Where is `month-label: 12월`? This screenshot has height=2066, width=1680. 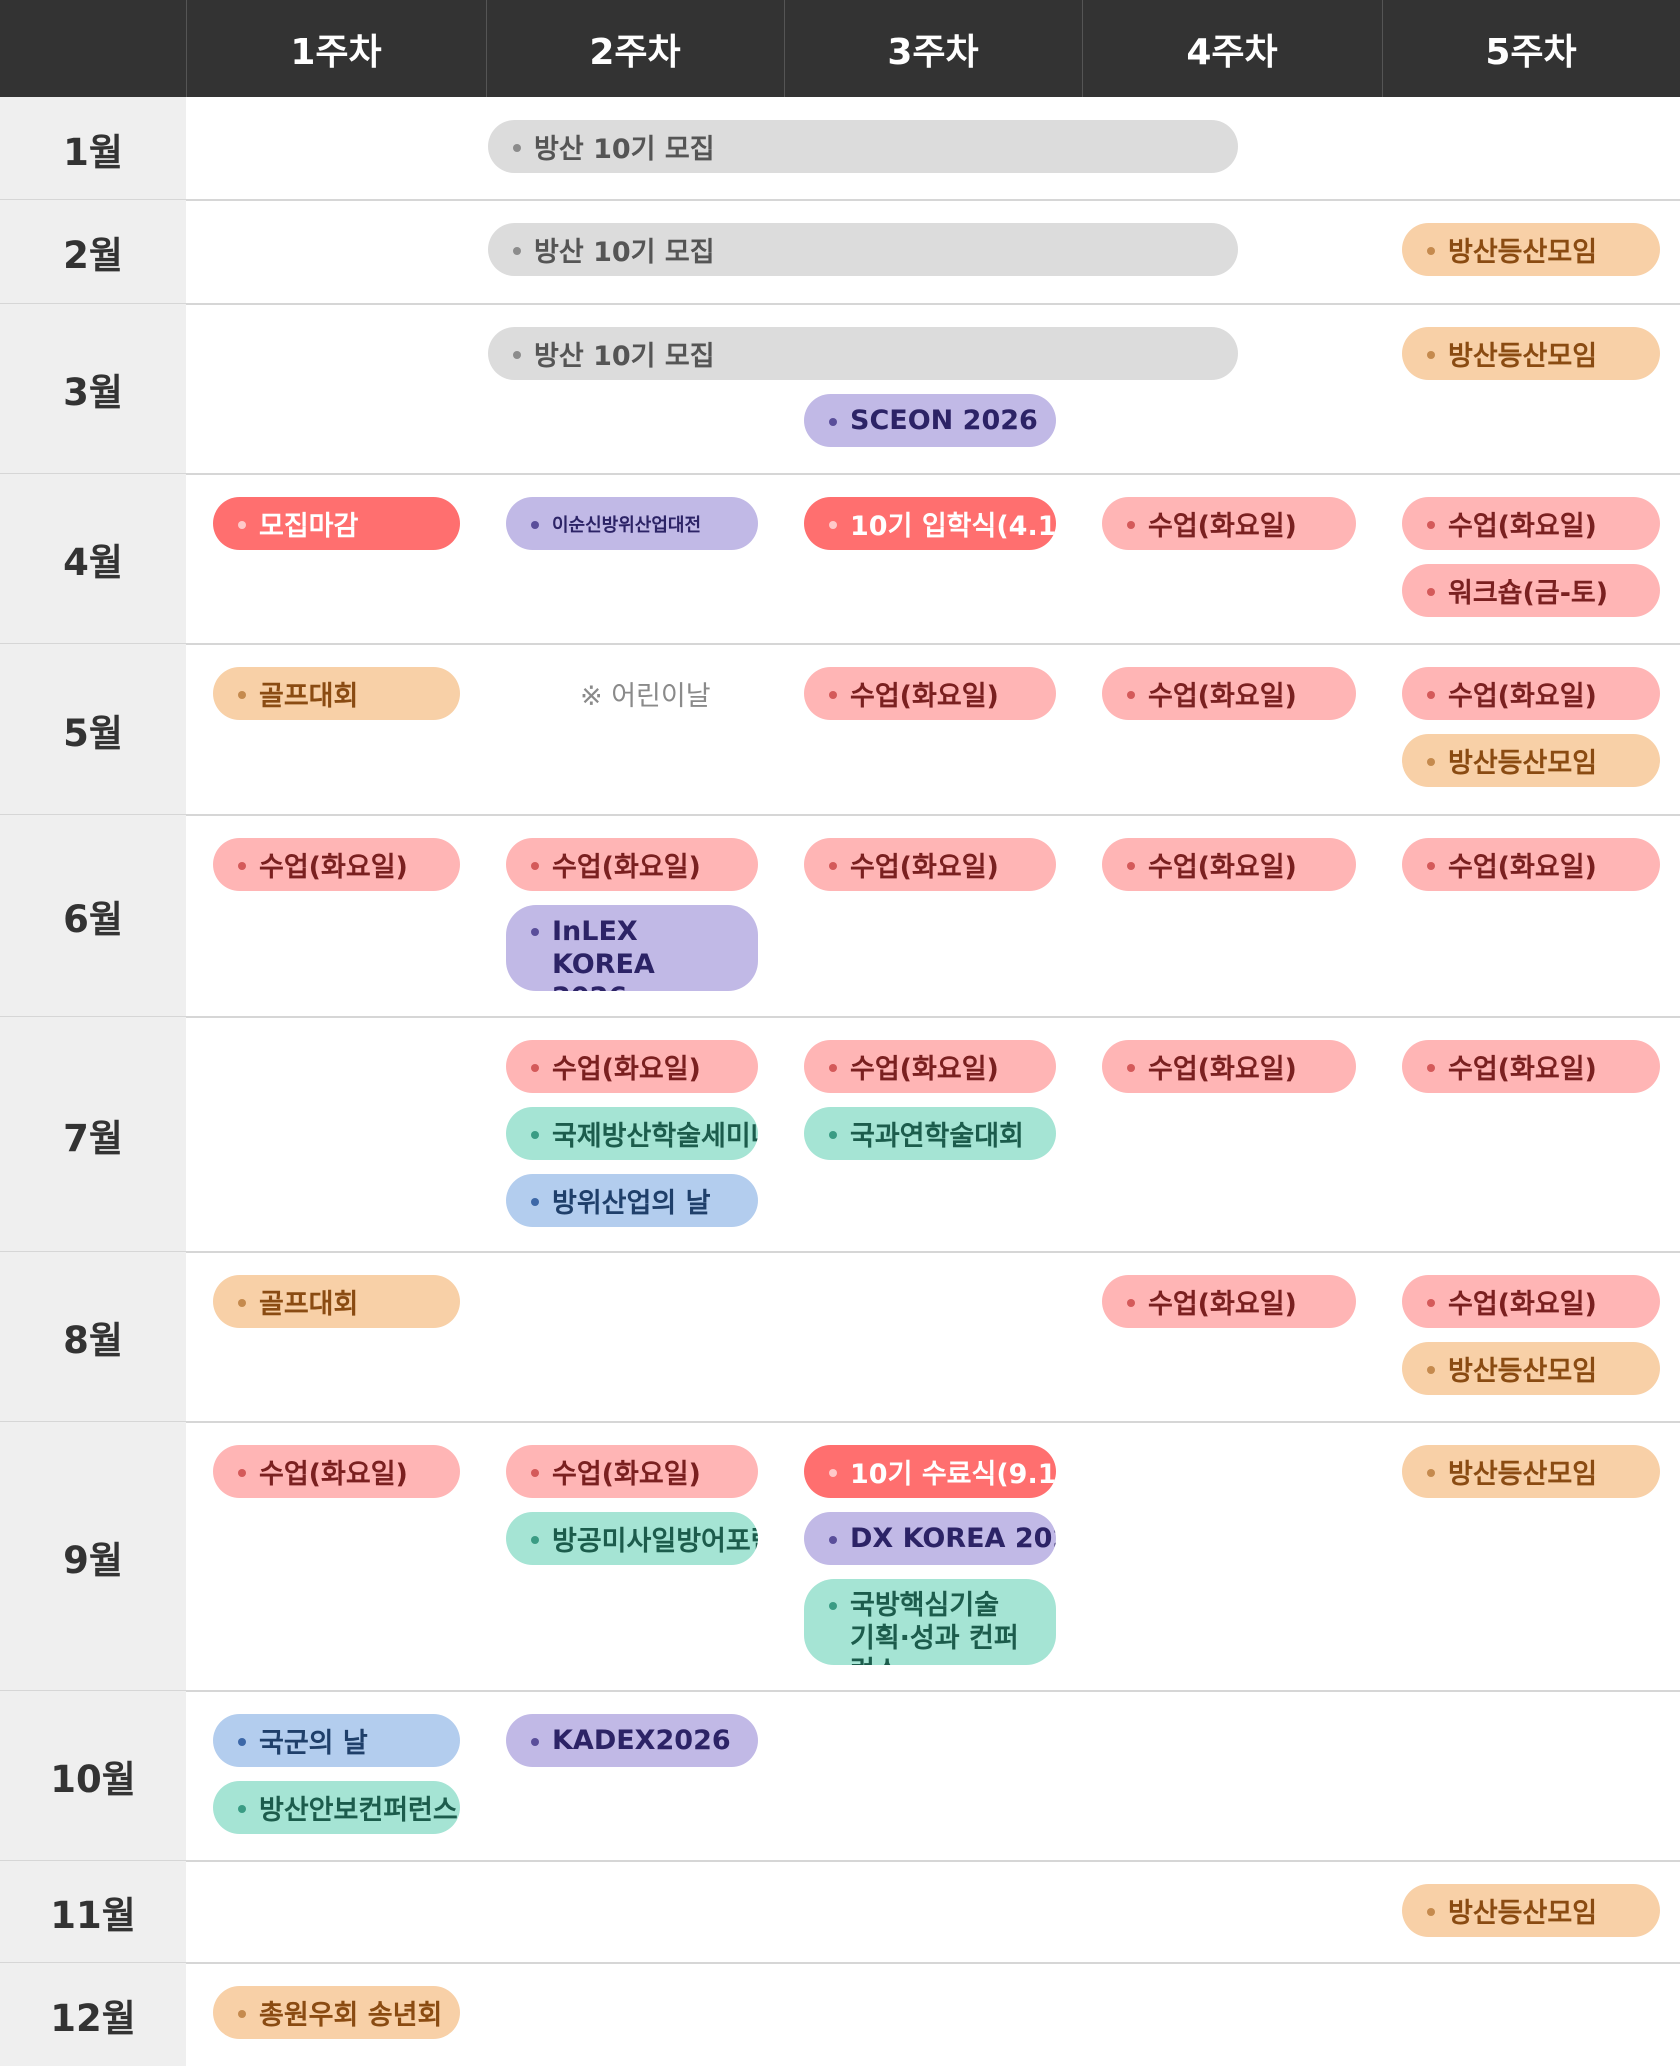
month-label: 12월 is located at coordinates (93, 2014).